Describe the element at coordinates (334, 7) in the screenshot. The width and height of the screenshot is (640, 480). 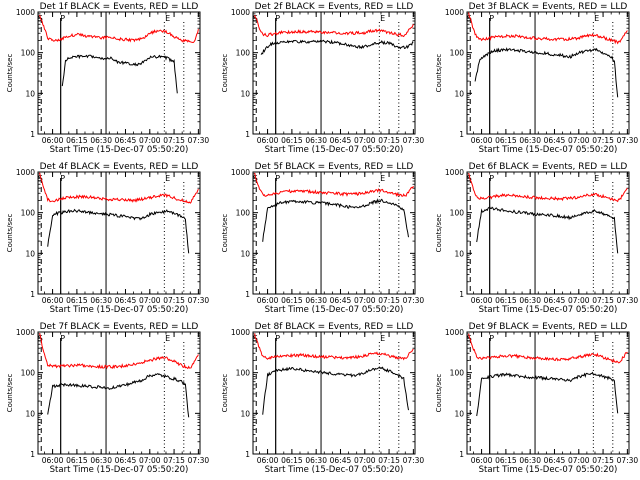
I see `panel-title: Det 2f BLACK = Events, RED = LLD` at that location.